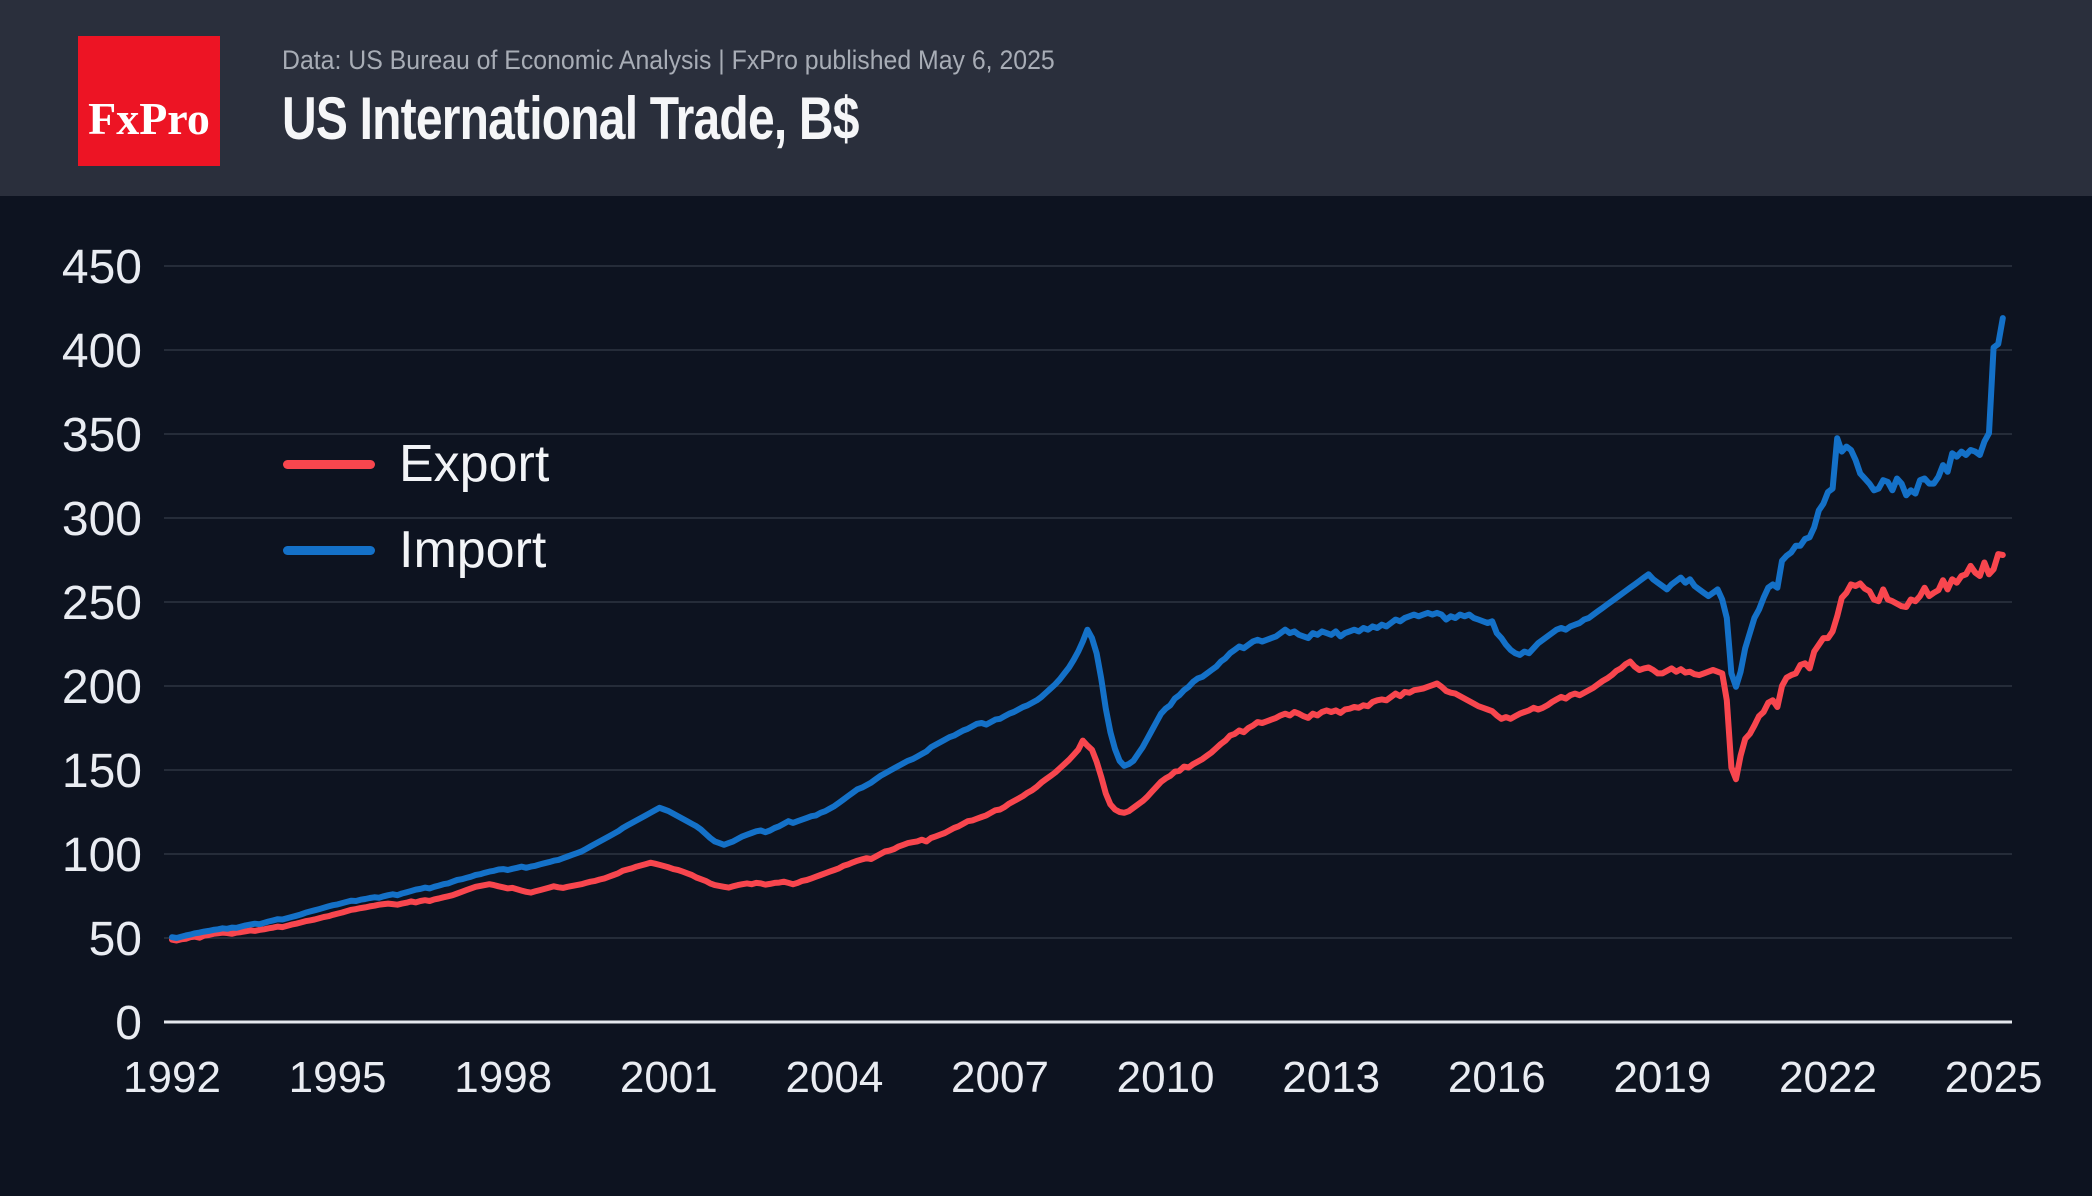 The height and width of the screenshot is (1196, 2092). I want to click on x-tick-label: 2025, so click(1994, 1077).